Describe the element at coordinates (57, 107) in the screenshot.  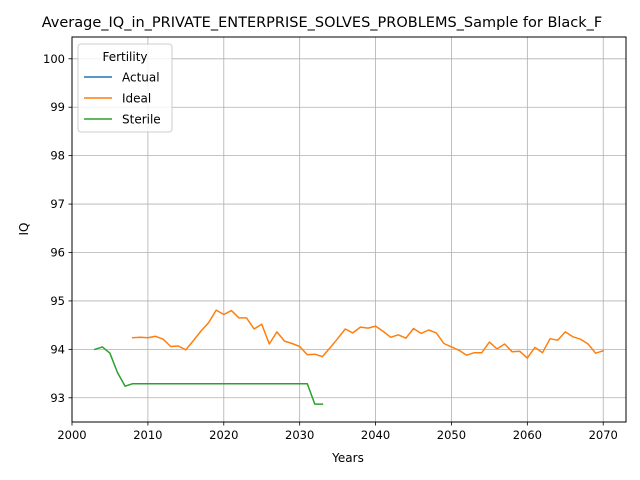
I see `y-tick-label: 99` at that location.